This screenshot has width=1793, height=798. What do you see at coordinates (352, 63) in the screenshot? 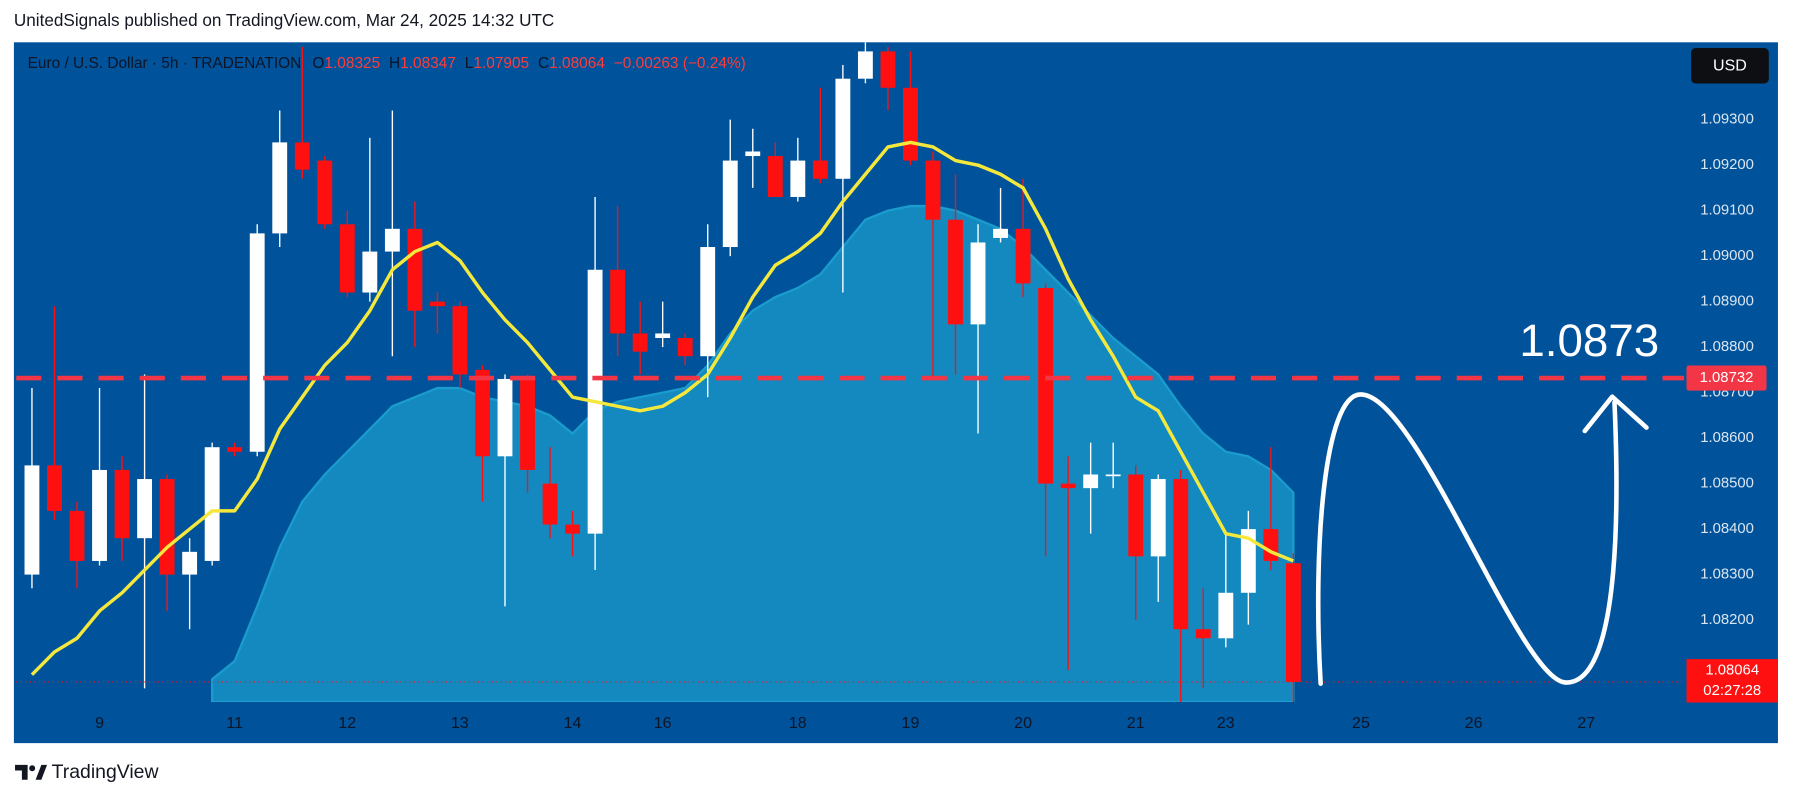
I see `ohlc-value: 1.08325` at bounding box center [352, 63].